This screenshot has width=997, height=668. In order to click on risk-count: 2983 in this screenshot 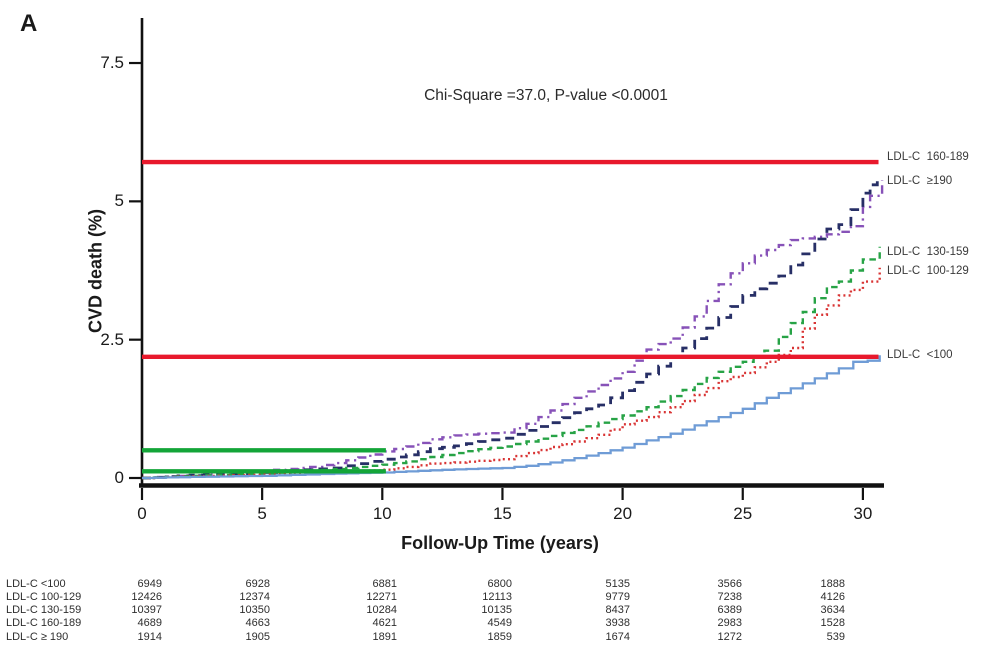, I will do `click(729, 623)`.